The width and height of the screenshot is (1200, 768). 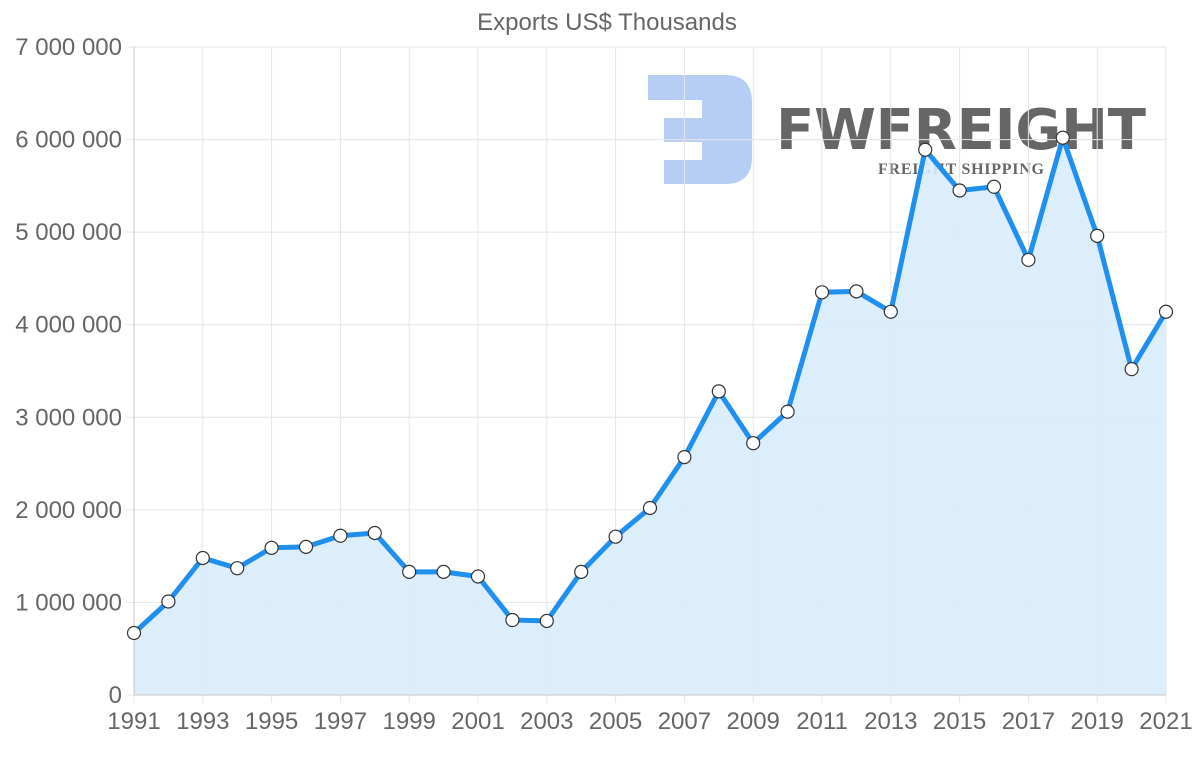 I want to click on y-tick-label: 3 000 000, so click(x=68, y=417).